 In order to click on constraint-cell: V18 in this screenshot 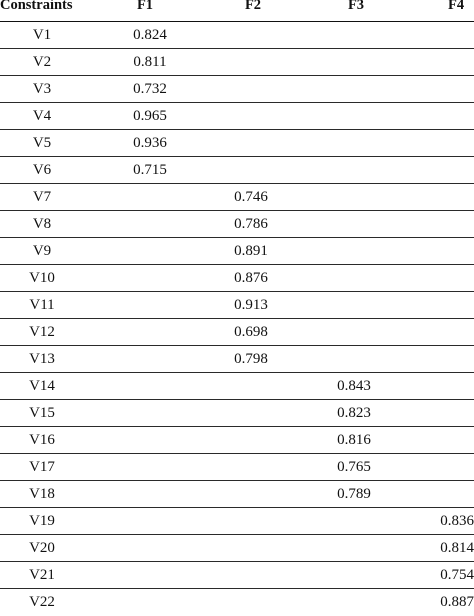, I will do `click(42, 493)`.